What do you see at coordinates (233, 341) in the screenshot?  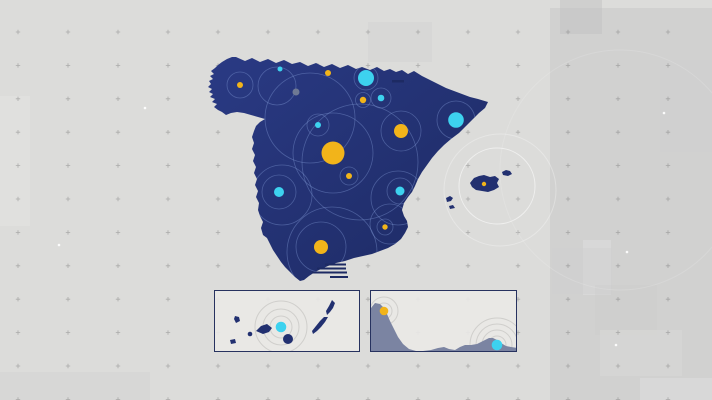 I see `el-hierro-island-shape` at bounding box center [233, 341].